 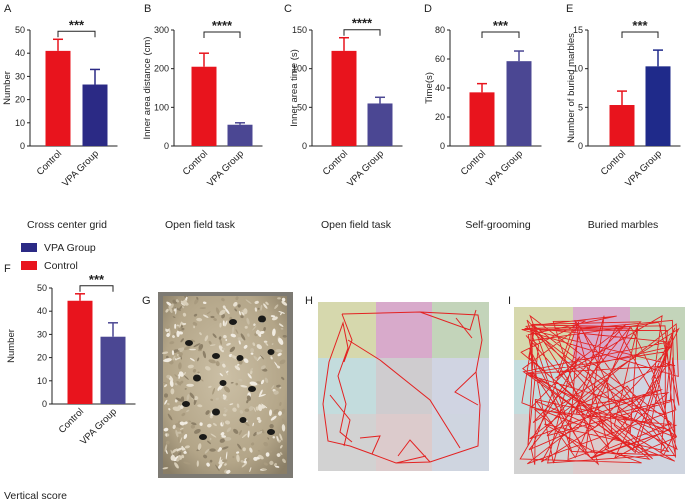 I want to click on y-tick-label: 0, so click(x=166, y=146).